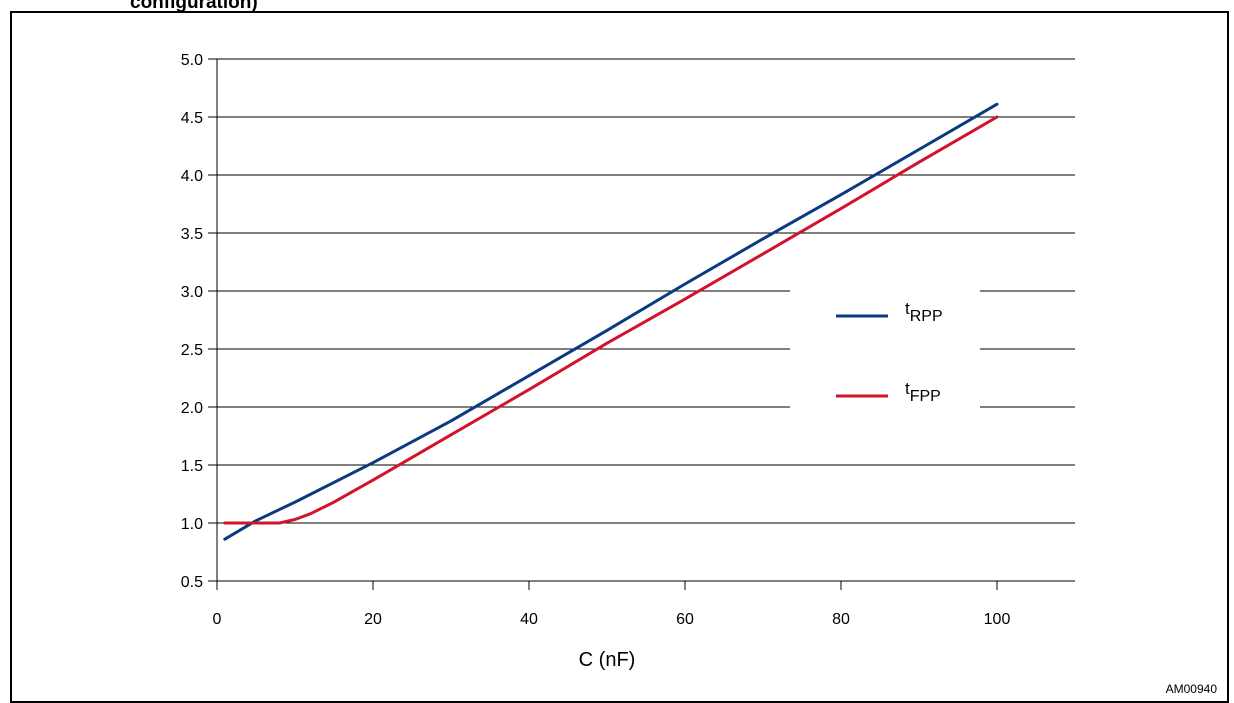 The image size is (1234, 703). I want to click on x-tick-label: 40, so click(529, 619).